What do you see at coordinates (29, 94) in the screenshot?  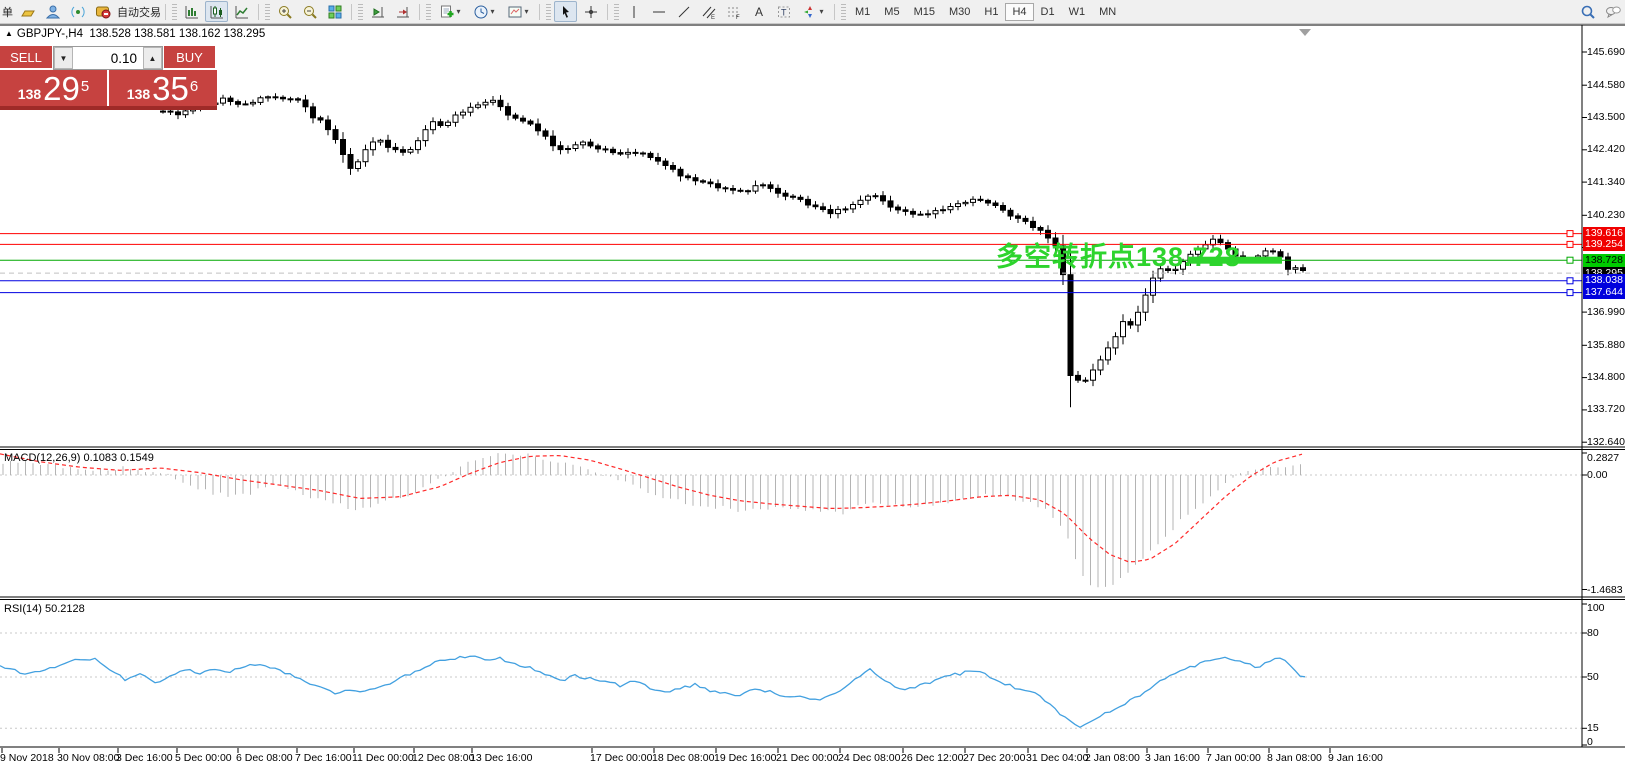 I see `sell-price-prefix: 138` at bounding box center [29, 94].